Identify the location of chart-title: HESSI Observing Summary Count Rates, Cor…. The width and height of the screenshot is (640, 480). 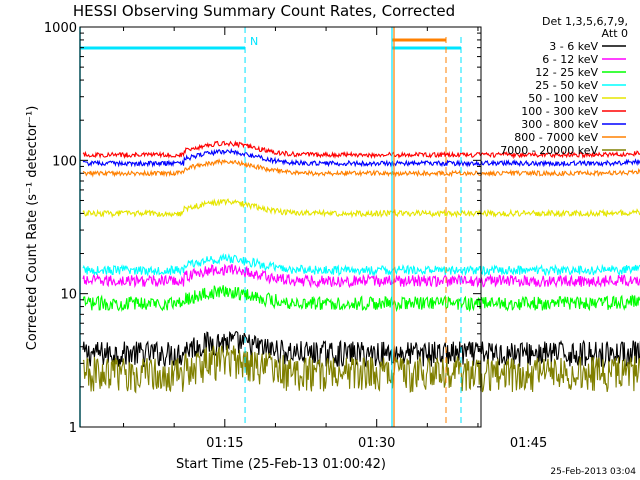
(264, 11).